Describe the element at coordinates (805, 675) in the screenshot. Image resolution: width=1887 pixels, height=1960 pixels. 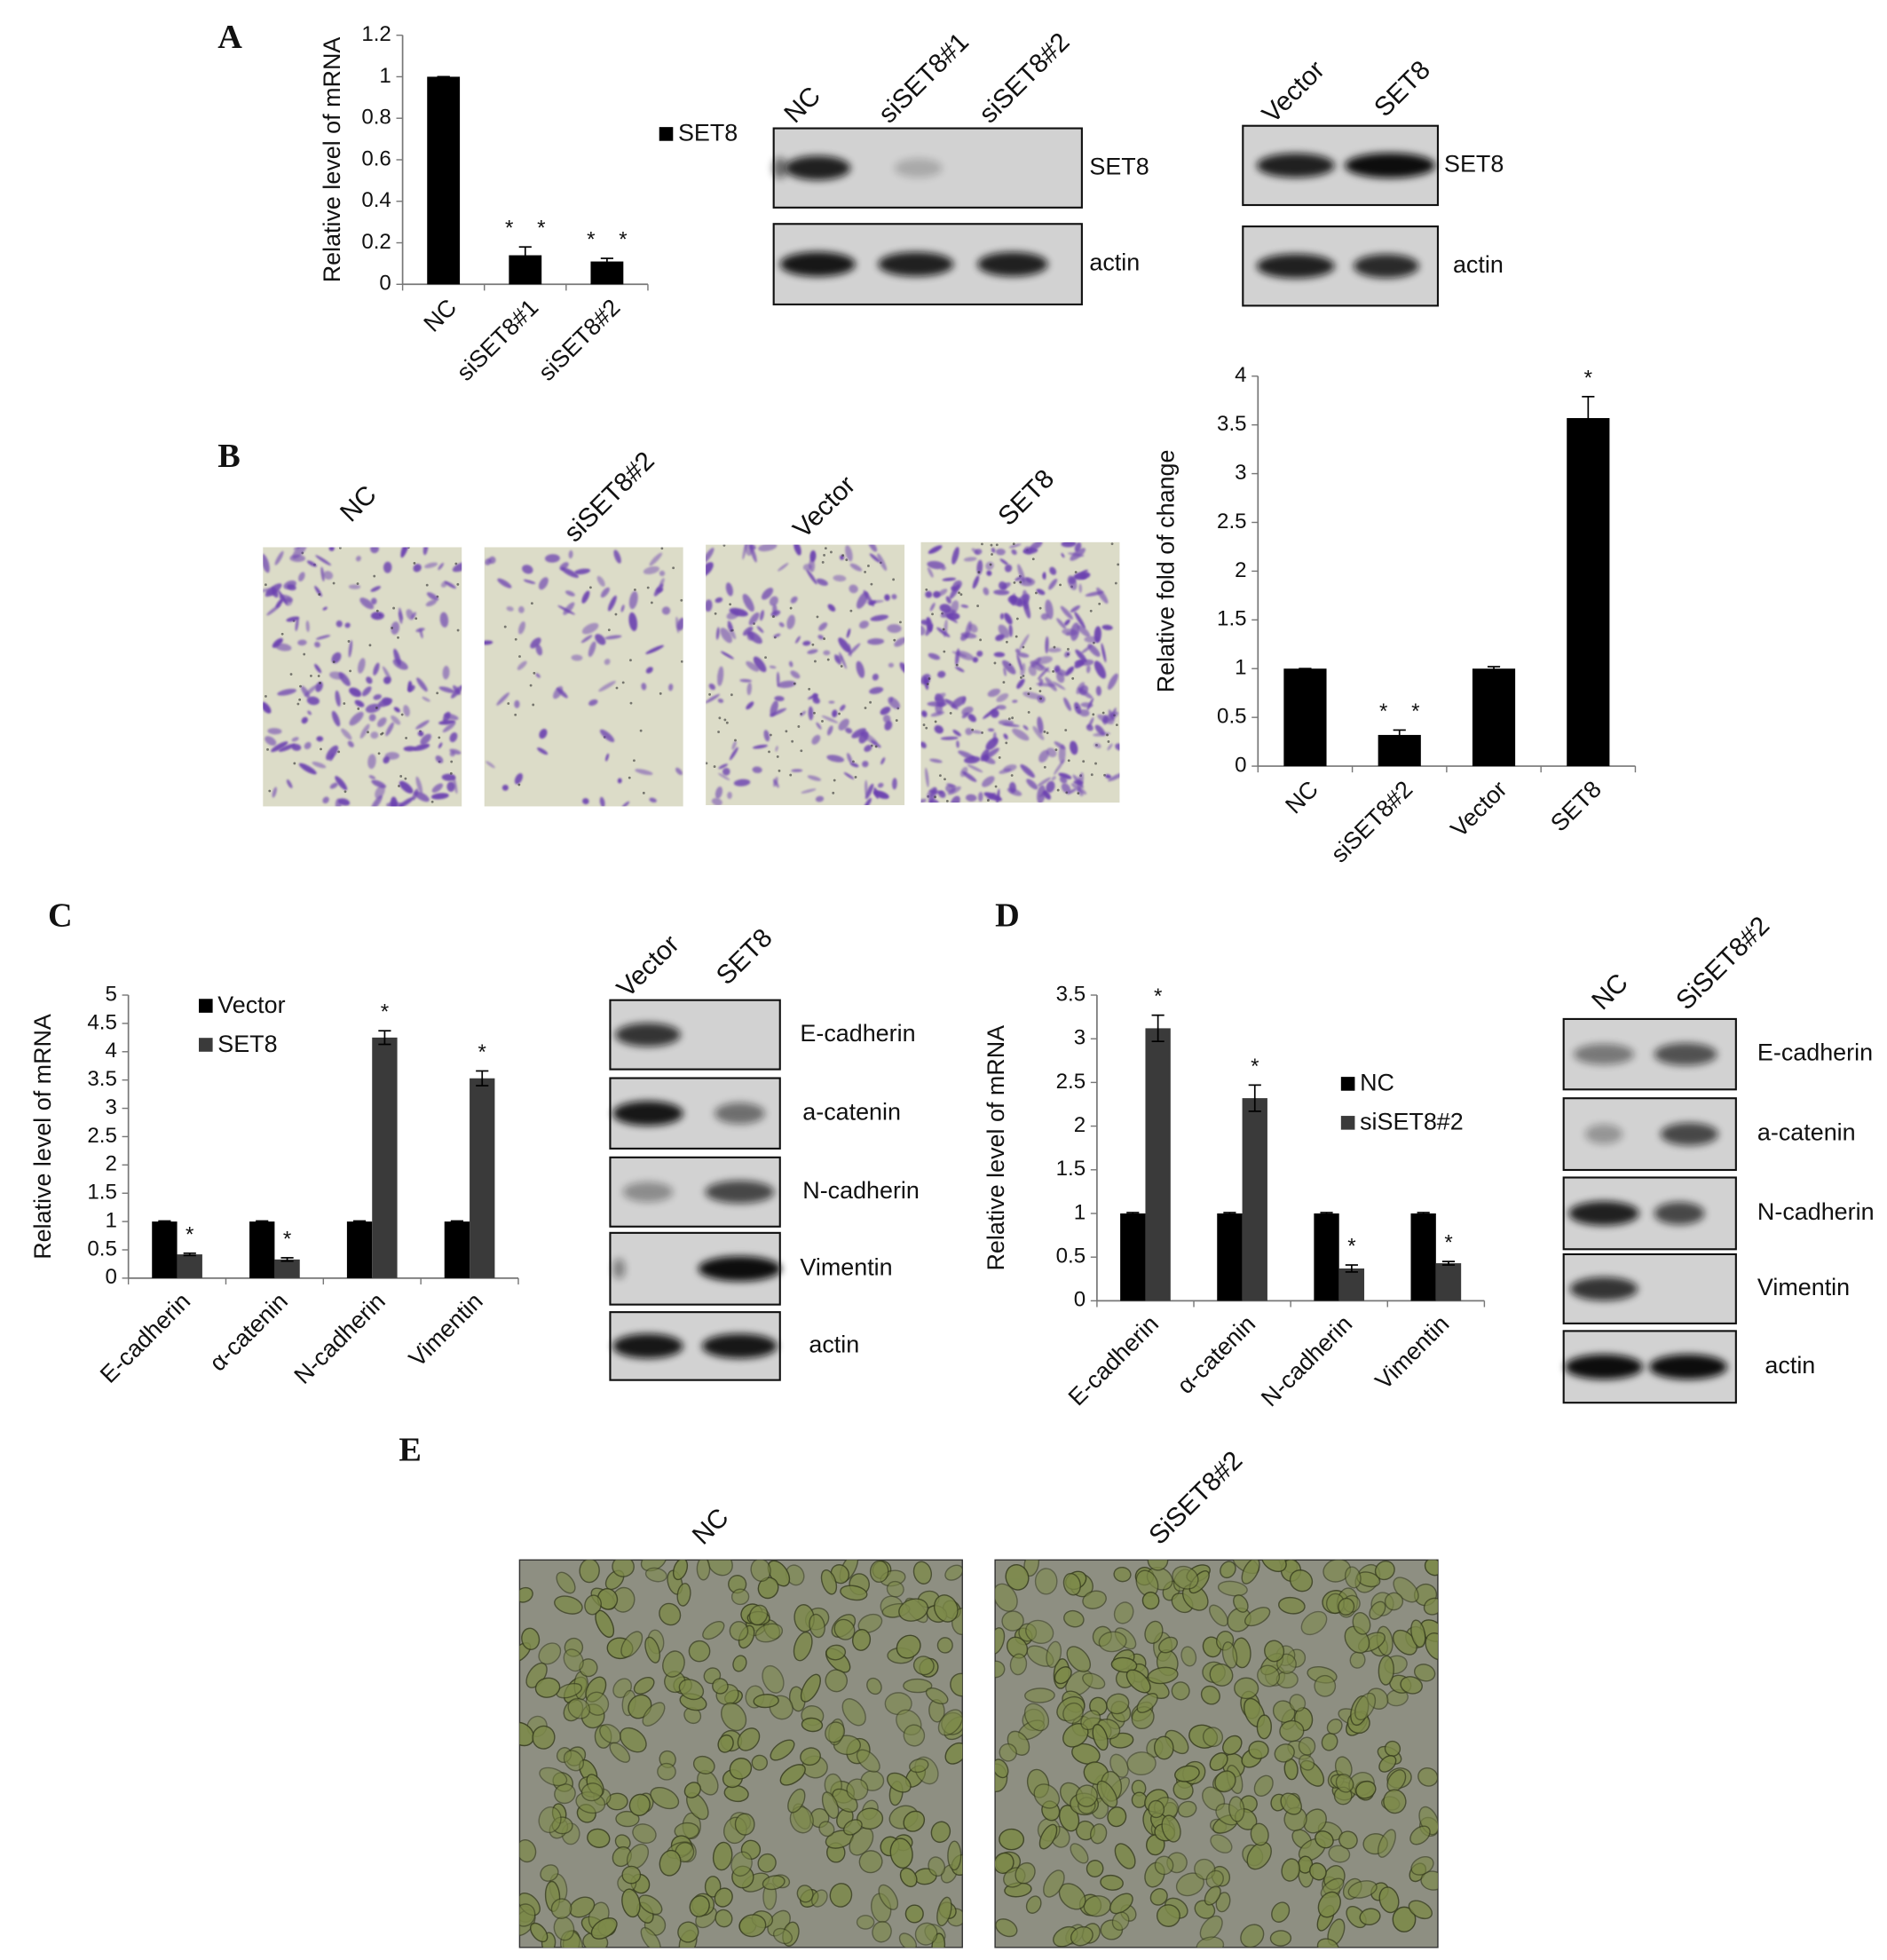
I see `micrograph` at that location.